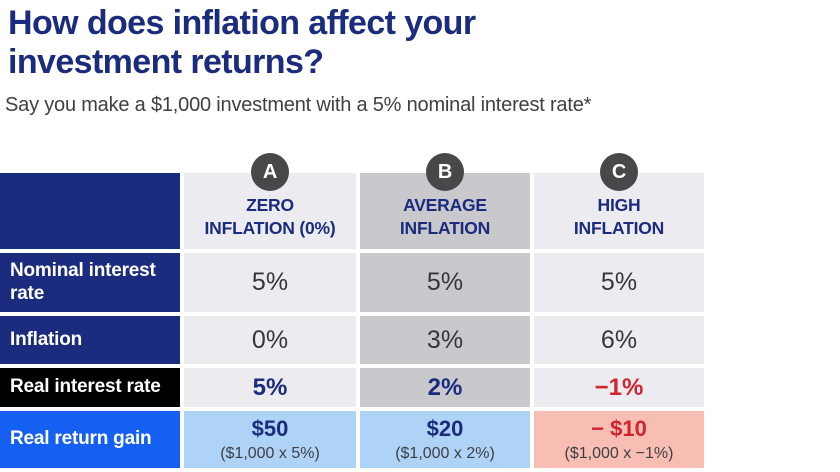 The height and width of the screenshot is (472, 840). I want to click on gain-formula: ($1,000 x −1%), so click(619, 454).